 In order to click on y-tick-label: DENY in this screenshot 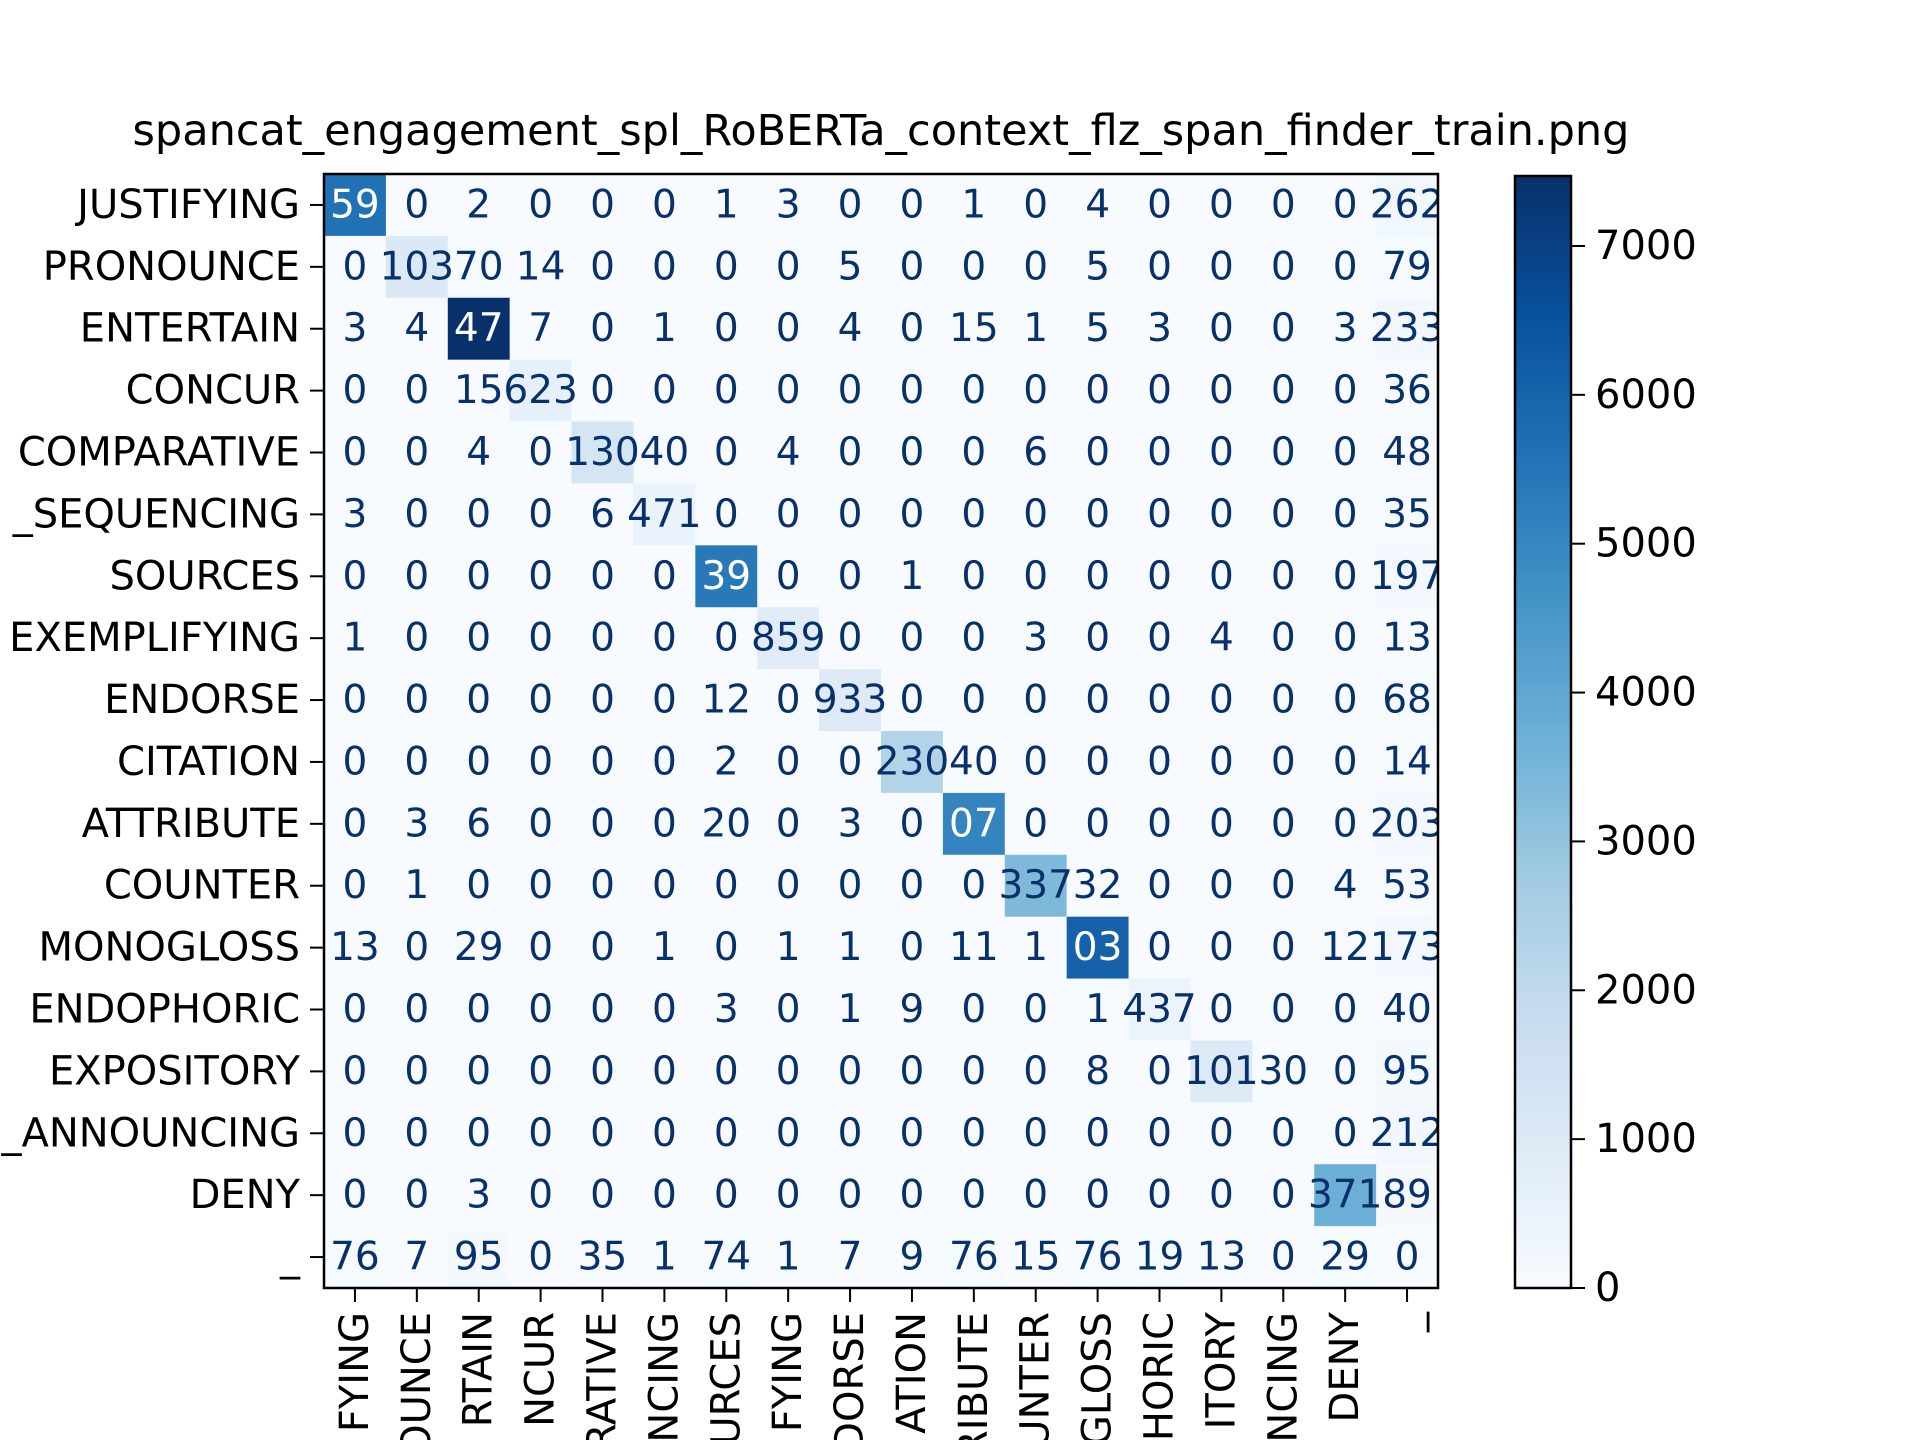, I will do `click(245, 1195)`.